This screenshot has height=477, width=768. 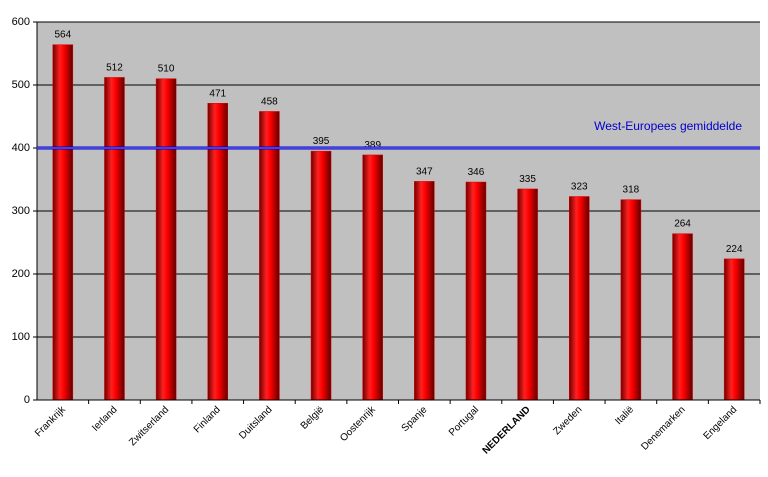 What do you see at coordinates (166, 69) in the screenshot?
I see `value-label: 510` at bounding box center [166, 69].